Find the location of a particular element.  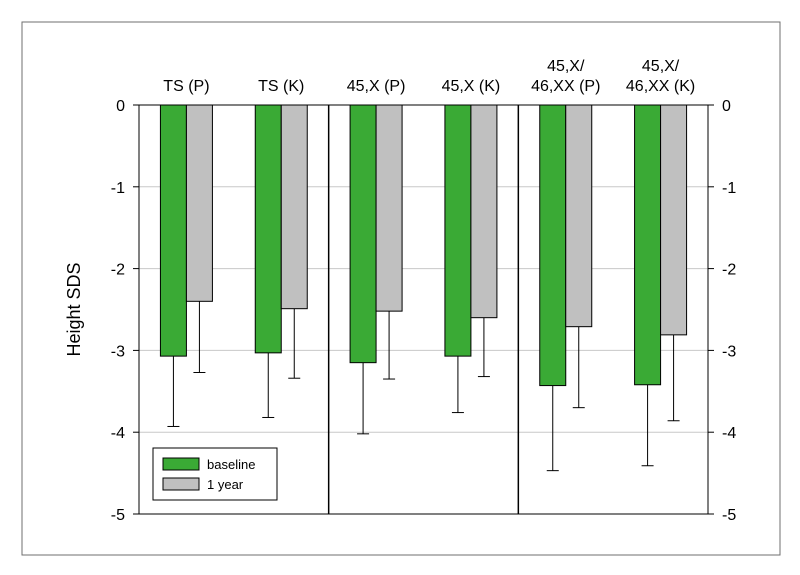

category-label-line: TS (P) is located at coordinates (186, 86).